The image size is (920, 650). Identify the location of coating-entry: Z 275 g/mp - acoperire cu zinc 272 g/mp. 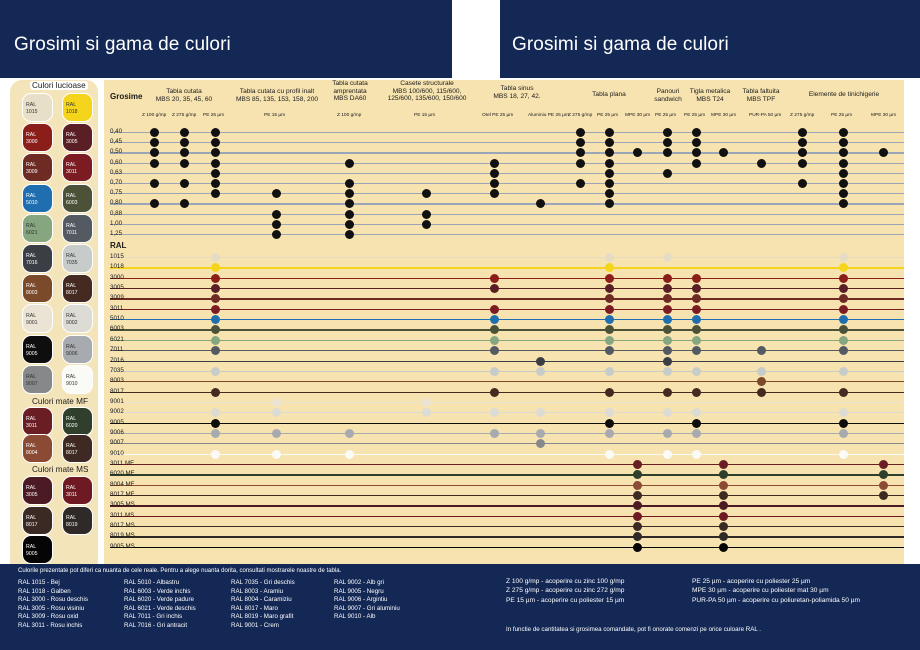
(565, 591).